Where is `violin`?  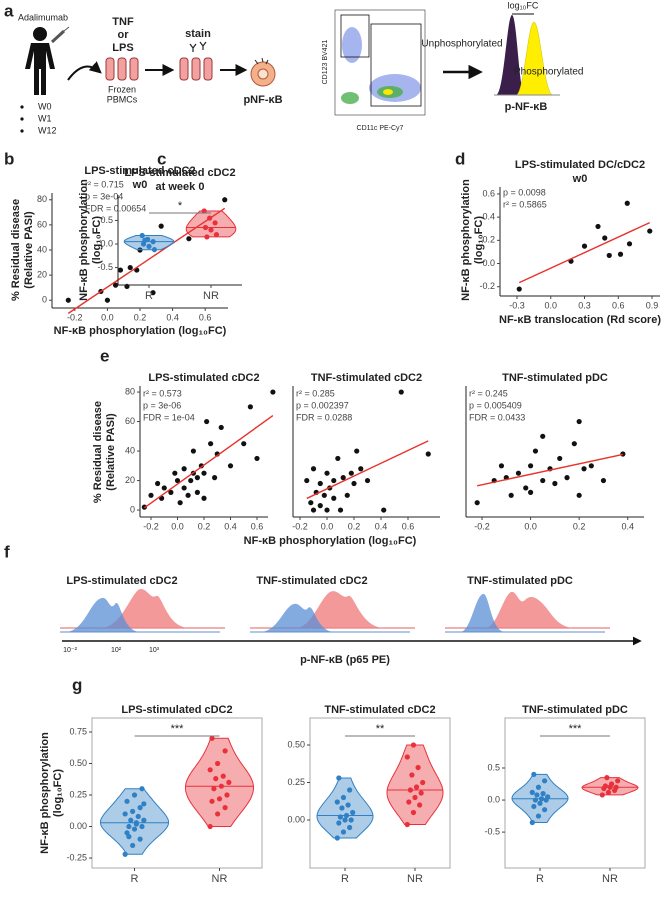 violin is located at coordinates (345, 808).